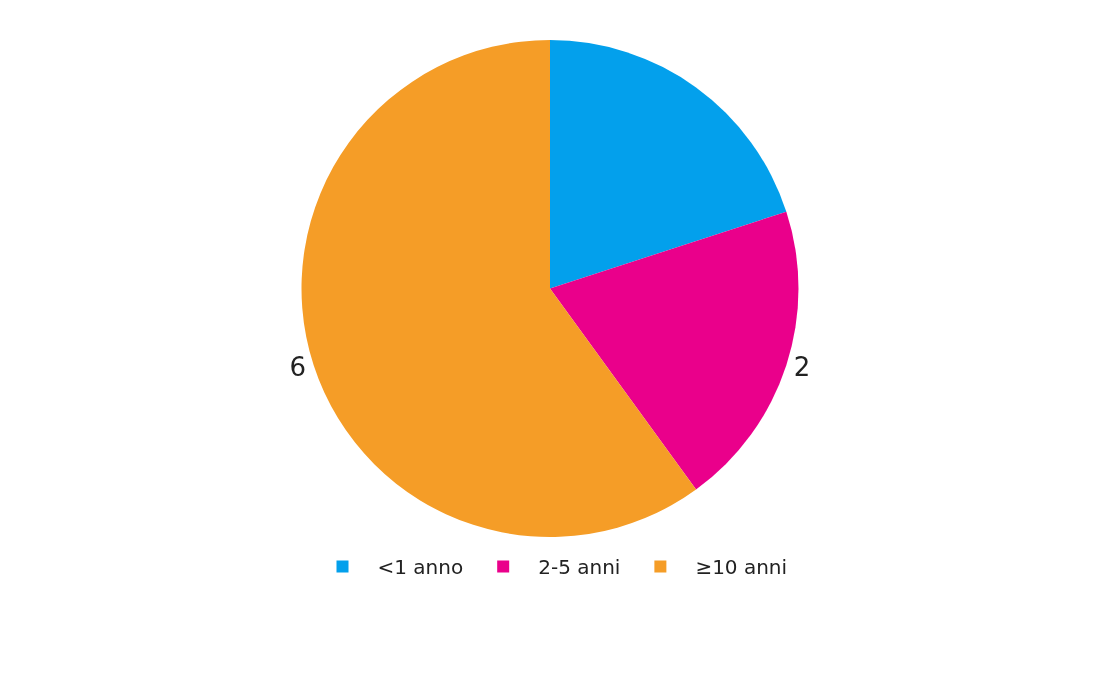  I want to click on data-label: 2, so click(802, 366).